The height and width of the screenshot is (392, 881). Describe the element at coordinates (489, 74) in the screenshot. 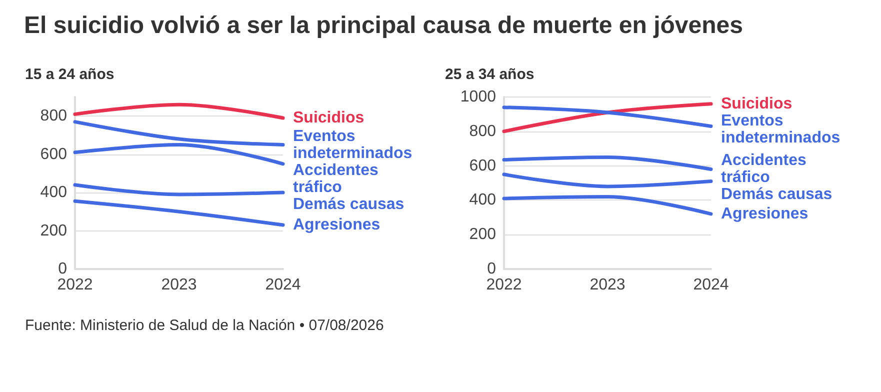

I see `chart-subtitle: 25 a 34 años` at that location.